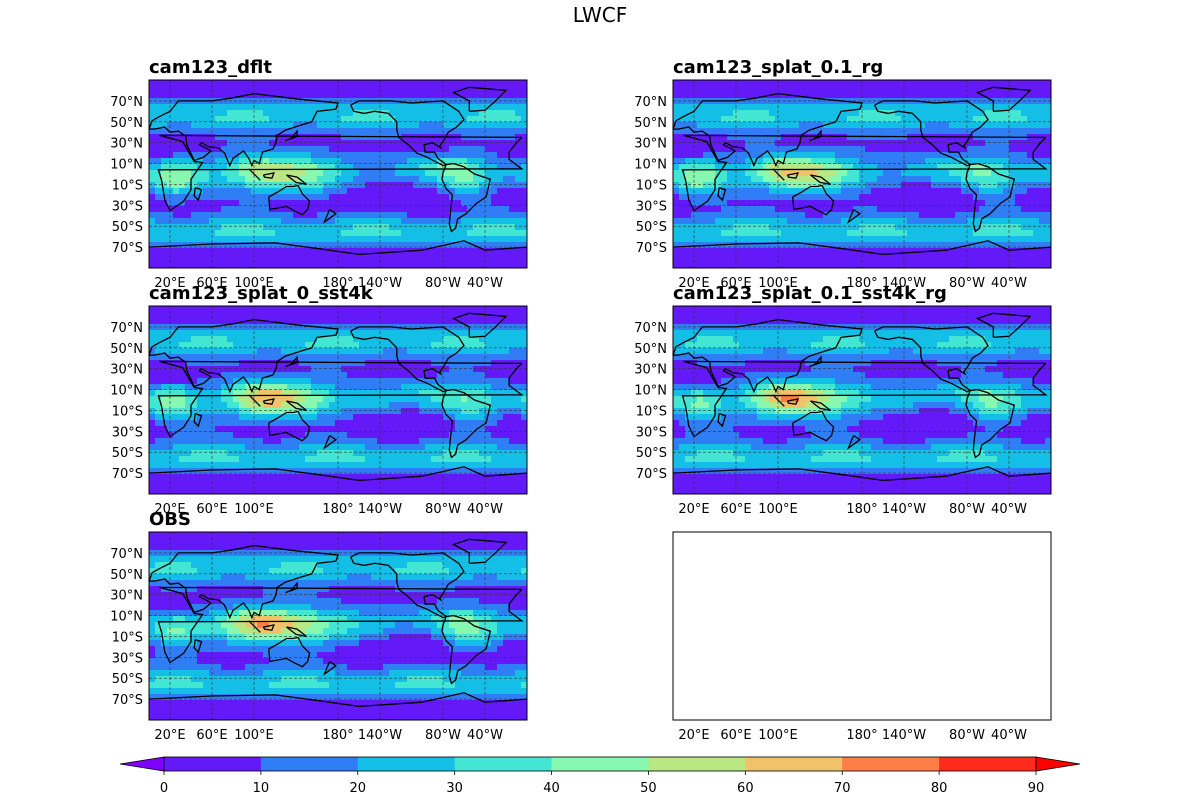 The width and height of the screenshot is (1200, 800). I want to click on contour-fill, so click(862, 174).